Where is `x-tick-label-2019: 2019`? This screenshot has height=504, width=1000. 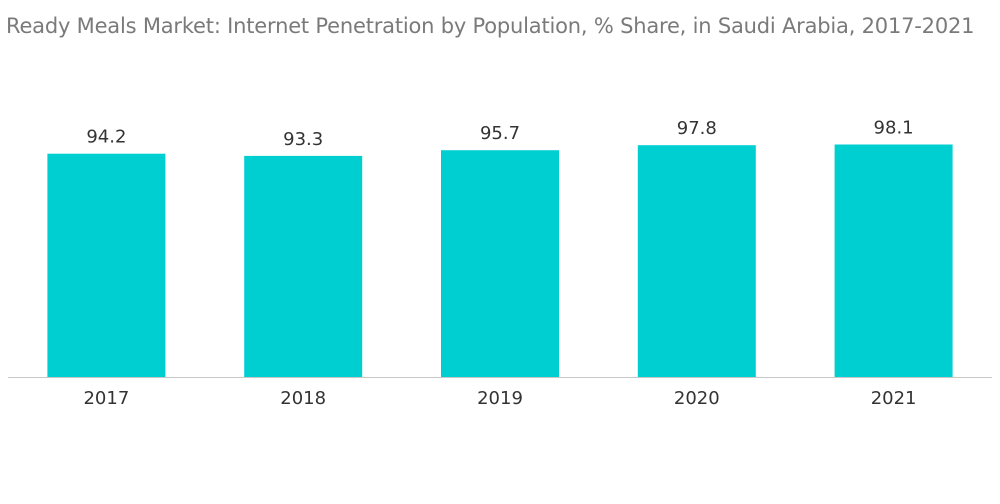 x-tick-label-2019: 2019 is located at coordinates (500, 398).